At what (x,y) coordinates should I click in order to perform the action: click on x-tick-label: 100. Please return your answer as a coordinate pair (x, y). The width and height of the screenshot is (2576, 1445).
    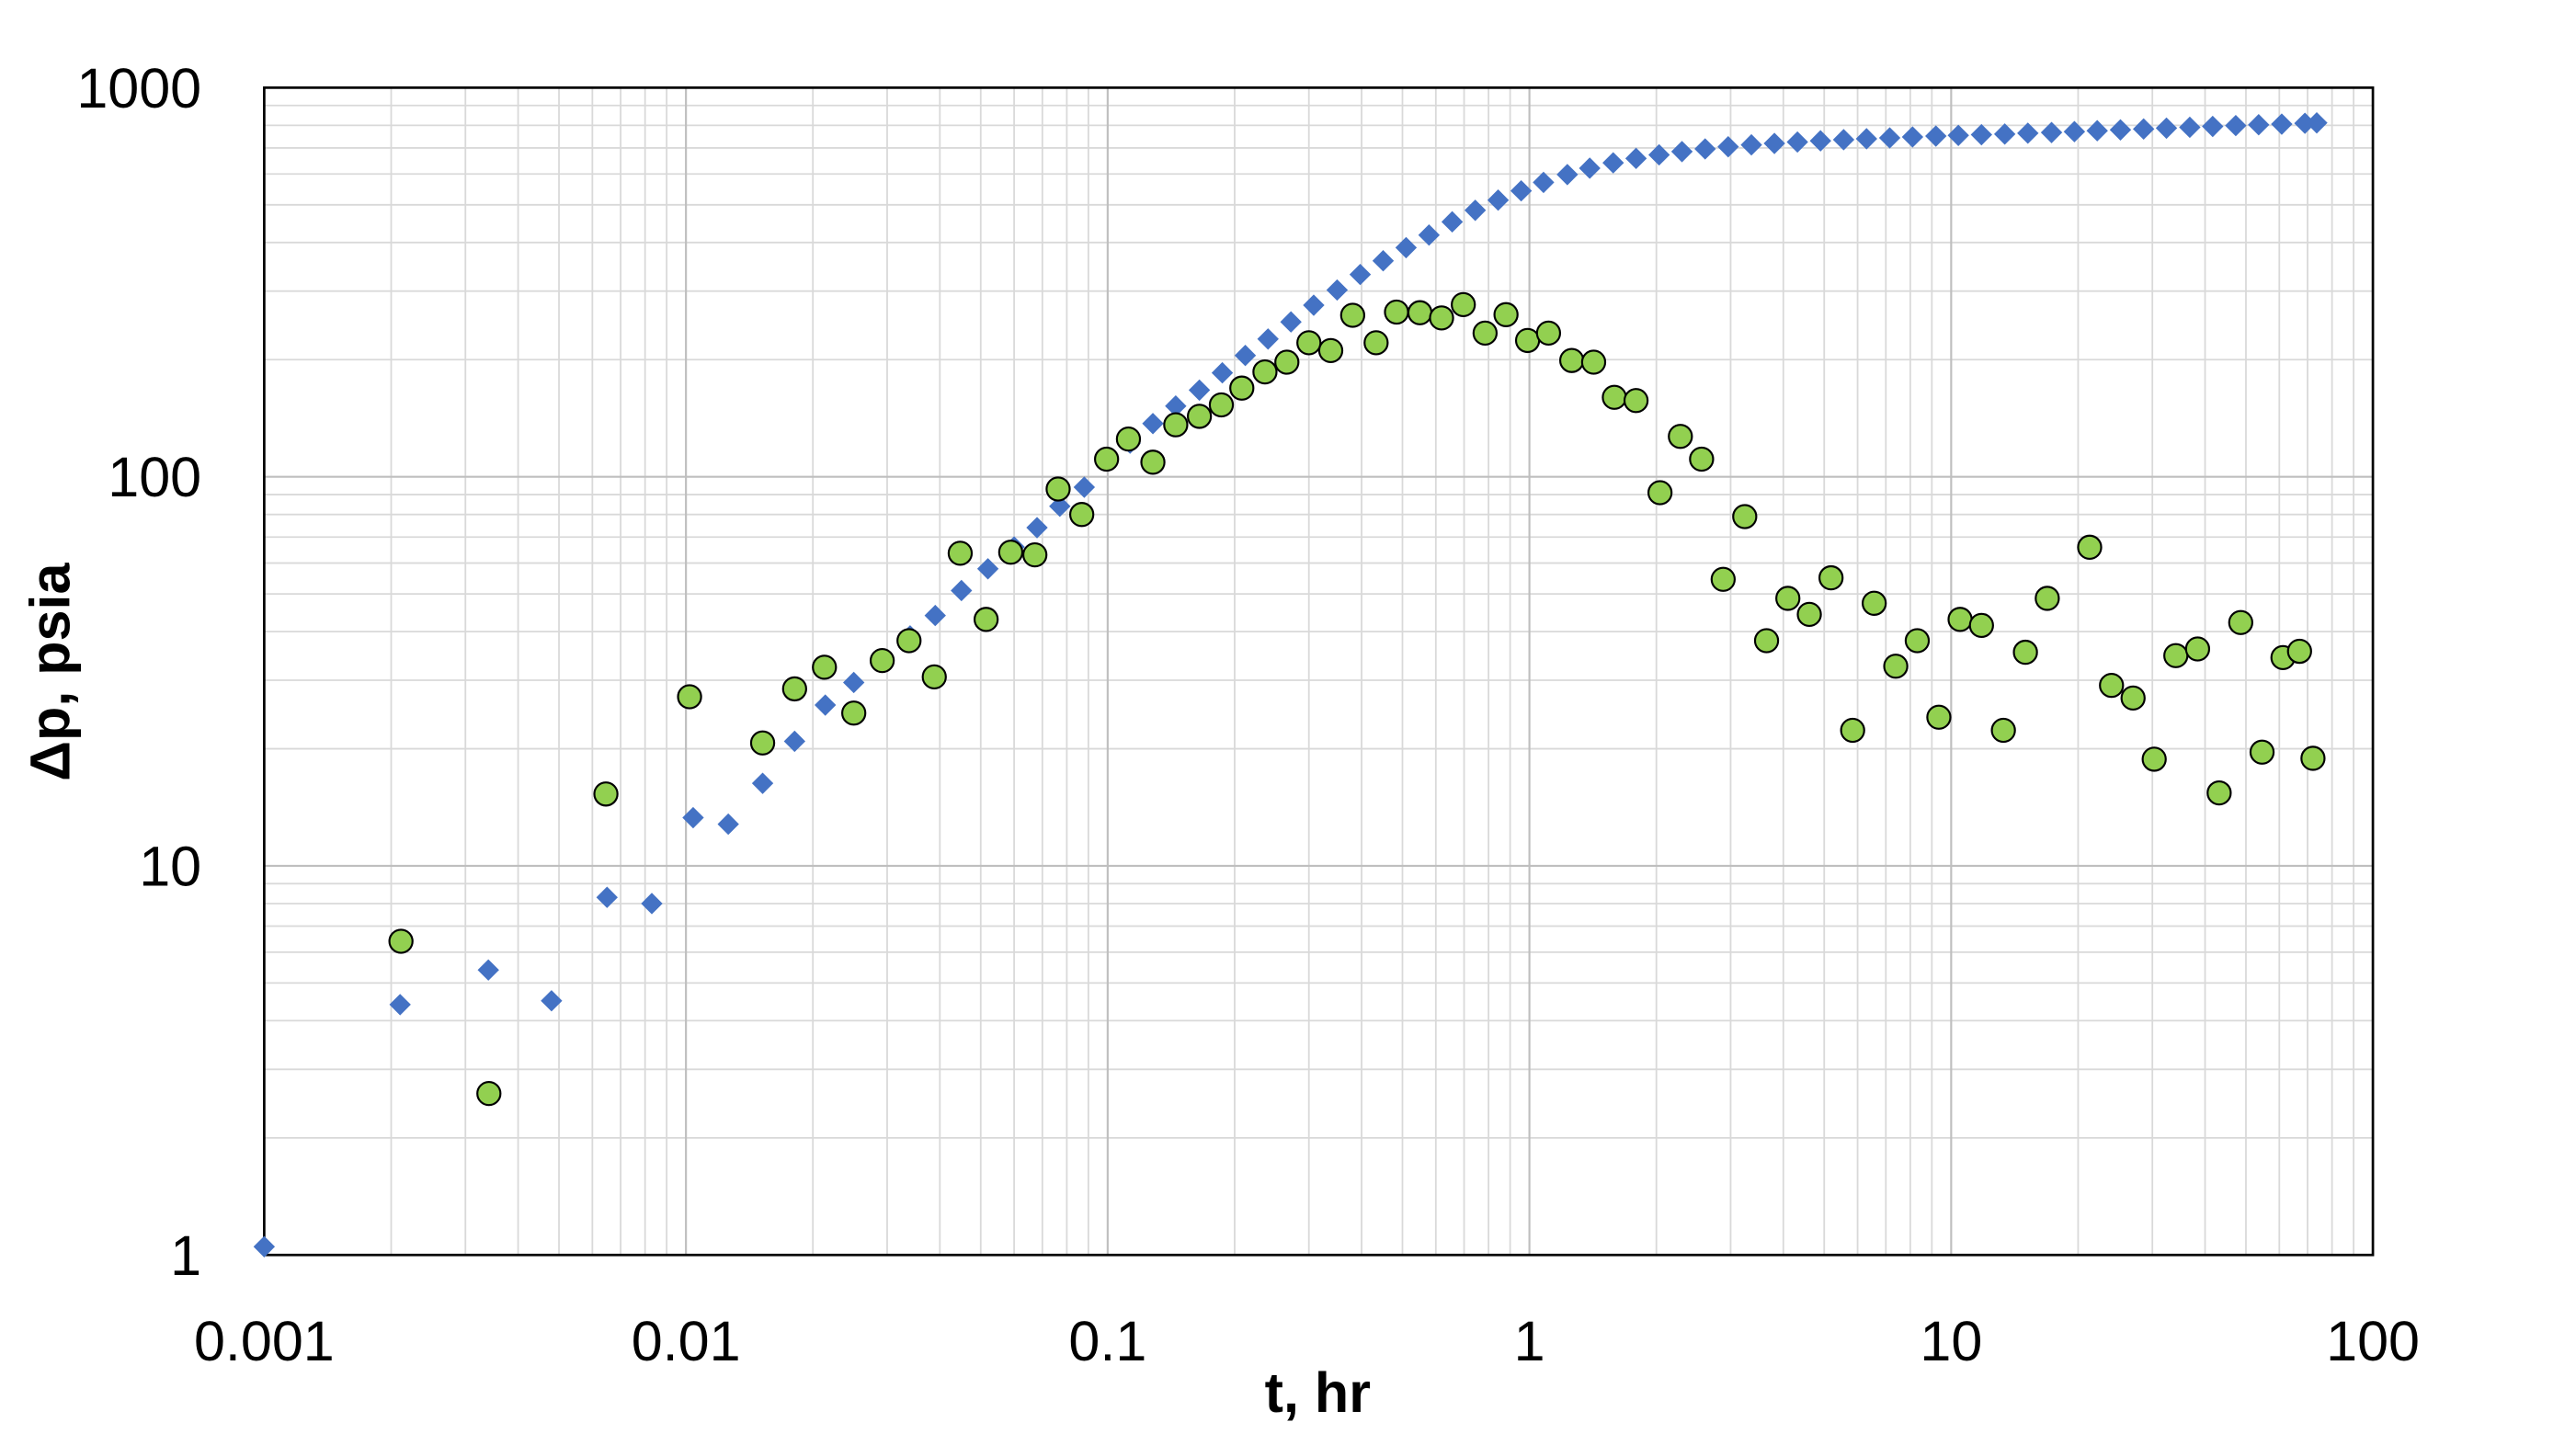
    Looking at the image, I should click on (2373, 1341).